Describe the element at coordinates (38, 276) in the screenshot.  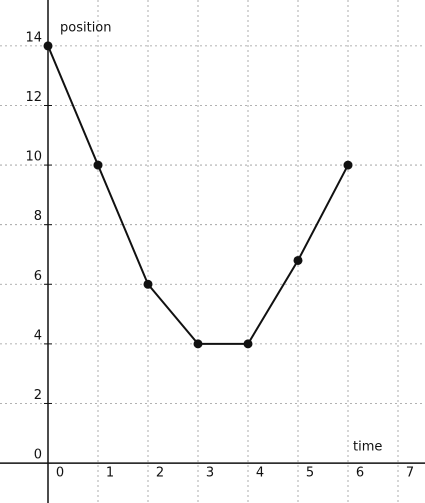
I see `y-tick-label: 6` at that location.